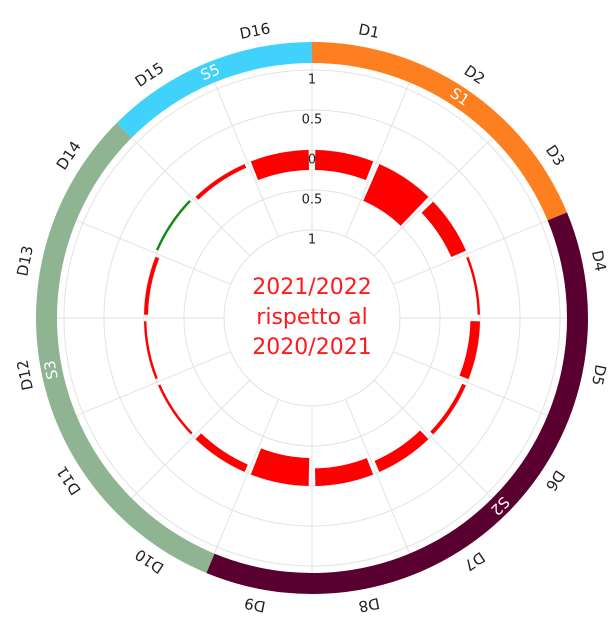 The image size is (614, 619). I want to click on center-line: rispetto al, so click(311, 317).